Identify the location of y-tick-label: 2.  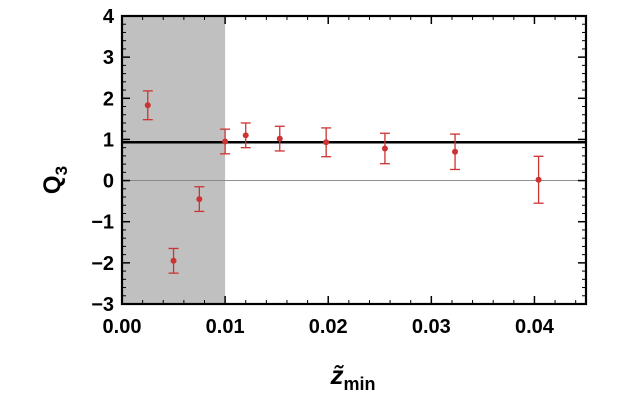
(108, 99).